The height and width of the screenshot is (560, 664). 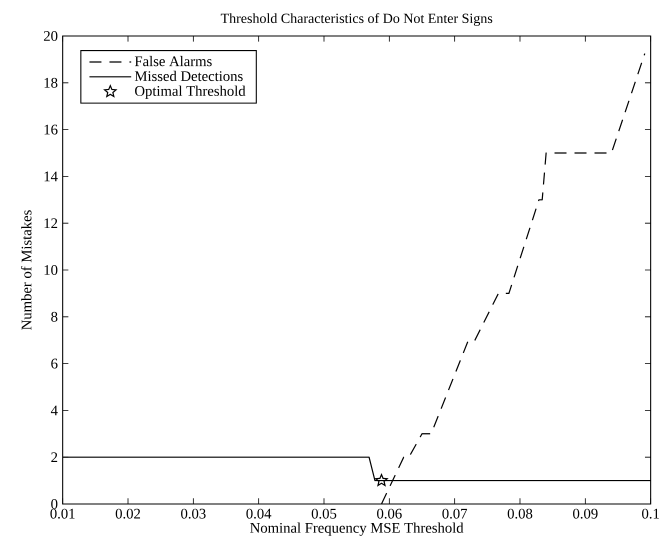 I want to click on x-tick-label: 0.06, so click(x=389, y=513).